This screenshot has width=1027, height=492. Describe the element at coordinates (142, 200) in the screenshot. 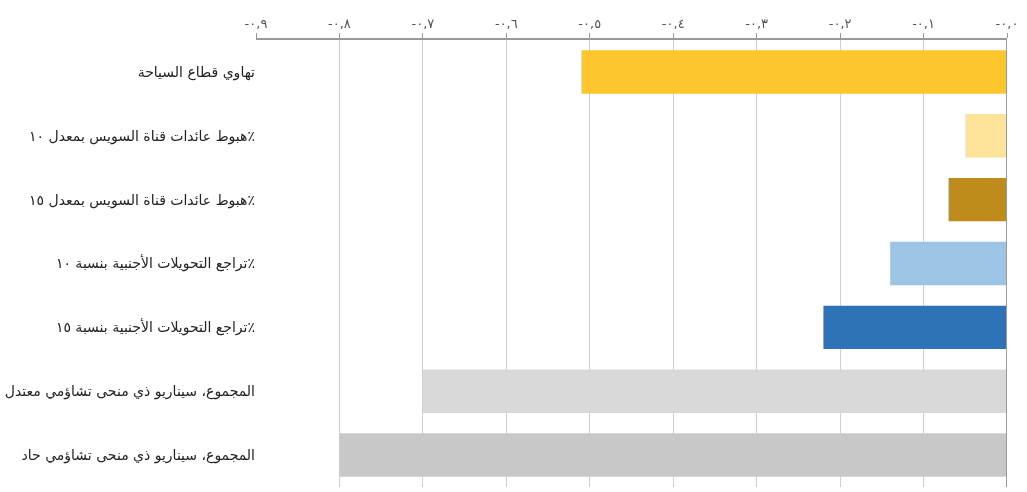

I see `y-tick-label: هبوط عائدات قناة السويس بمعدل ١٥٪` at that location.